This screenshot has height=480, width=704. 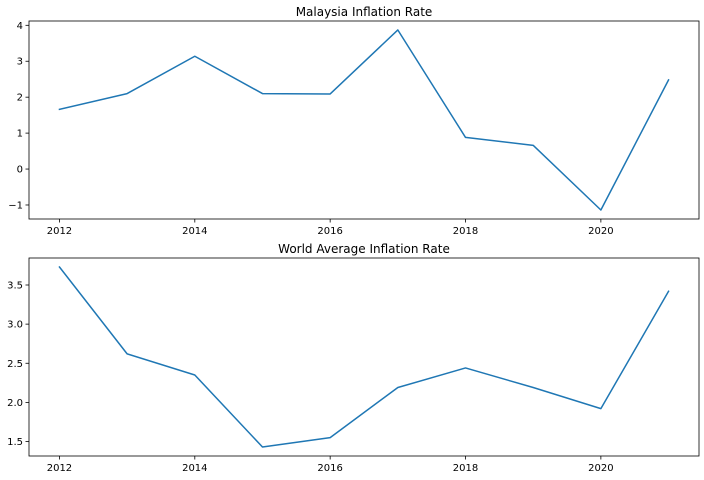 What do you see at coordinates (15, 205) in the screenshot?
I see `y-tick-label: −1` at bounding box center [15, 205].